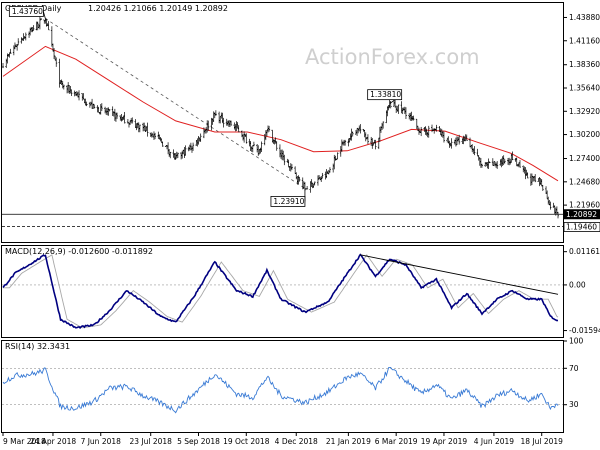  What do you see at coordinates (584, 181) in the screenshot?
I see `price-axis-tick-label: 1.24680` at bounding box center [584, 181].